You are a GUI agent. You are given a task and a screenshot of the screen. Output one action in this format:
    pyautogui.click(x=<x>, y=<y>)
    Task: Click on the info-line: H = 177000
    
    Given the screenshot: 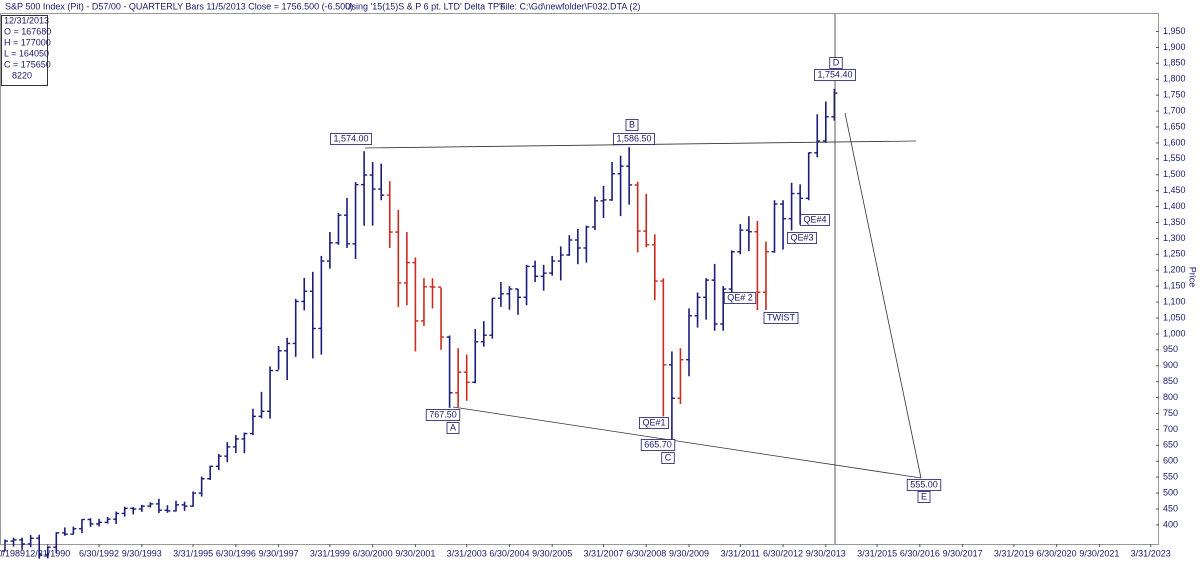 What is the action you would take?
    pyautogui.click(x=27, y=42)
    